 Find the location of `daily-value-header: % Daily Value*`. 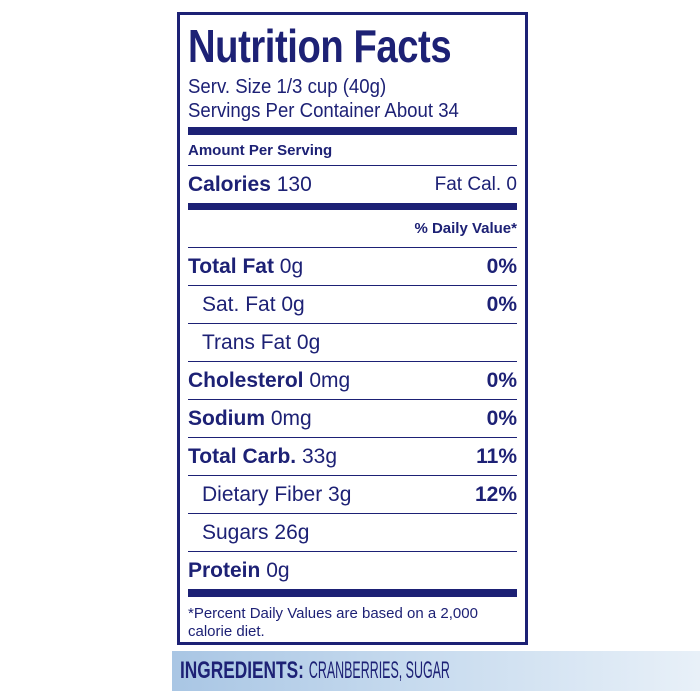

daily-value-header: % Daily Value* is located at coordinates (352, 229).